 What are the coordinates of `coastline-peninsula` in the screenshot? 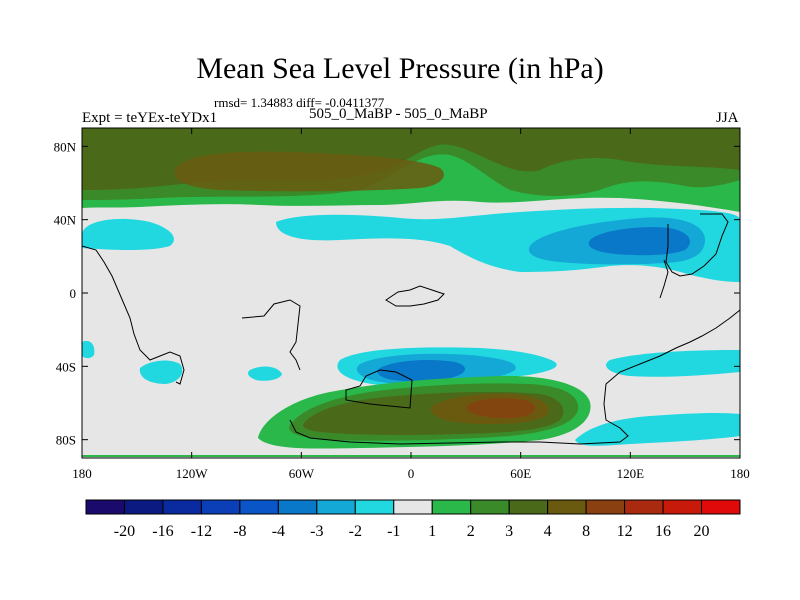 It's located at (664, 279).